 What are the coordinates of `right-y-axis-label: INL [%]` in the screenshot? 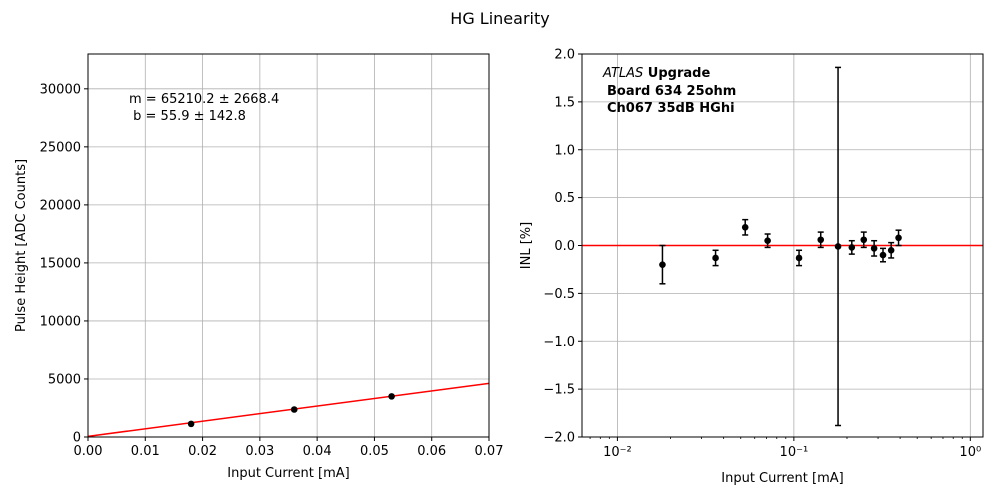 It's located at (526, 245).